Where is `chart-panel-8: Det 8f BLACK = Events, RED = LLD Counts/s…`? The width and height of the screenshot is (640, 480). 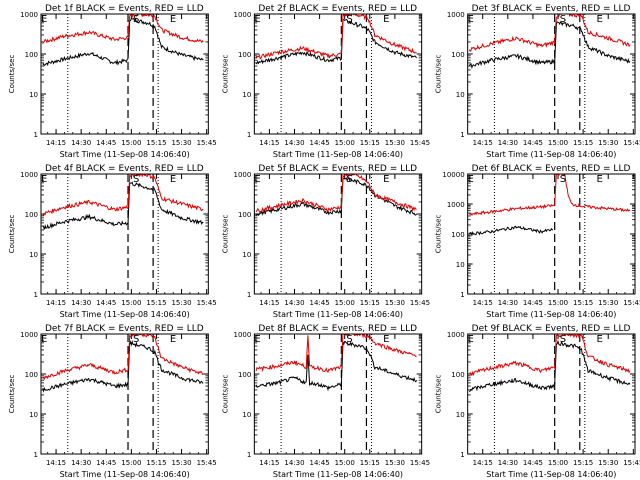
chart-panel-8: Det 8f BLACK = Events, RED = LLD Counts/s… is located at coordinates (325, 401).